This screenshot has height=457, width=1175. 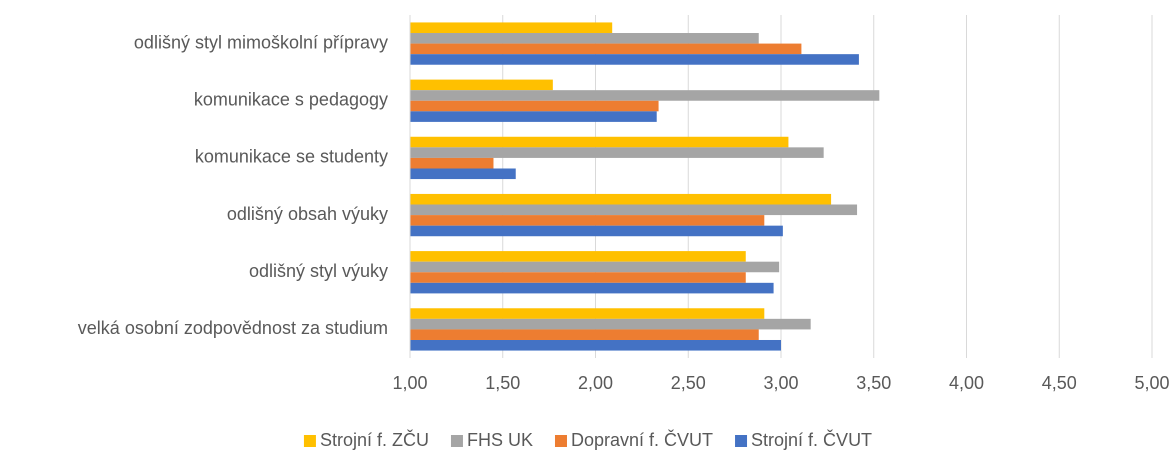 I want to click on x-tick-label: 3,00, so click(x=780, y=383).